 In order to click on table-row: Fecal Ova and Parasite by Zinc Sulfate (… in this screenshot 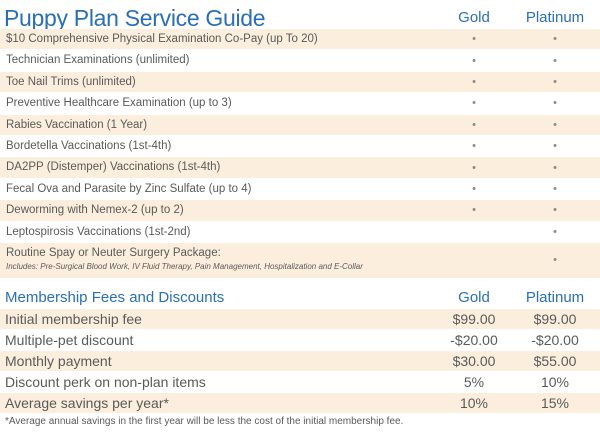, I will do `click(300, 190)`.